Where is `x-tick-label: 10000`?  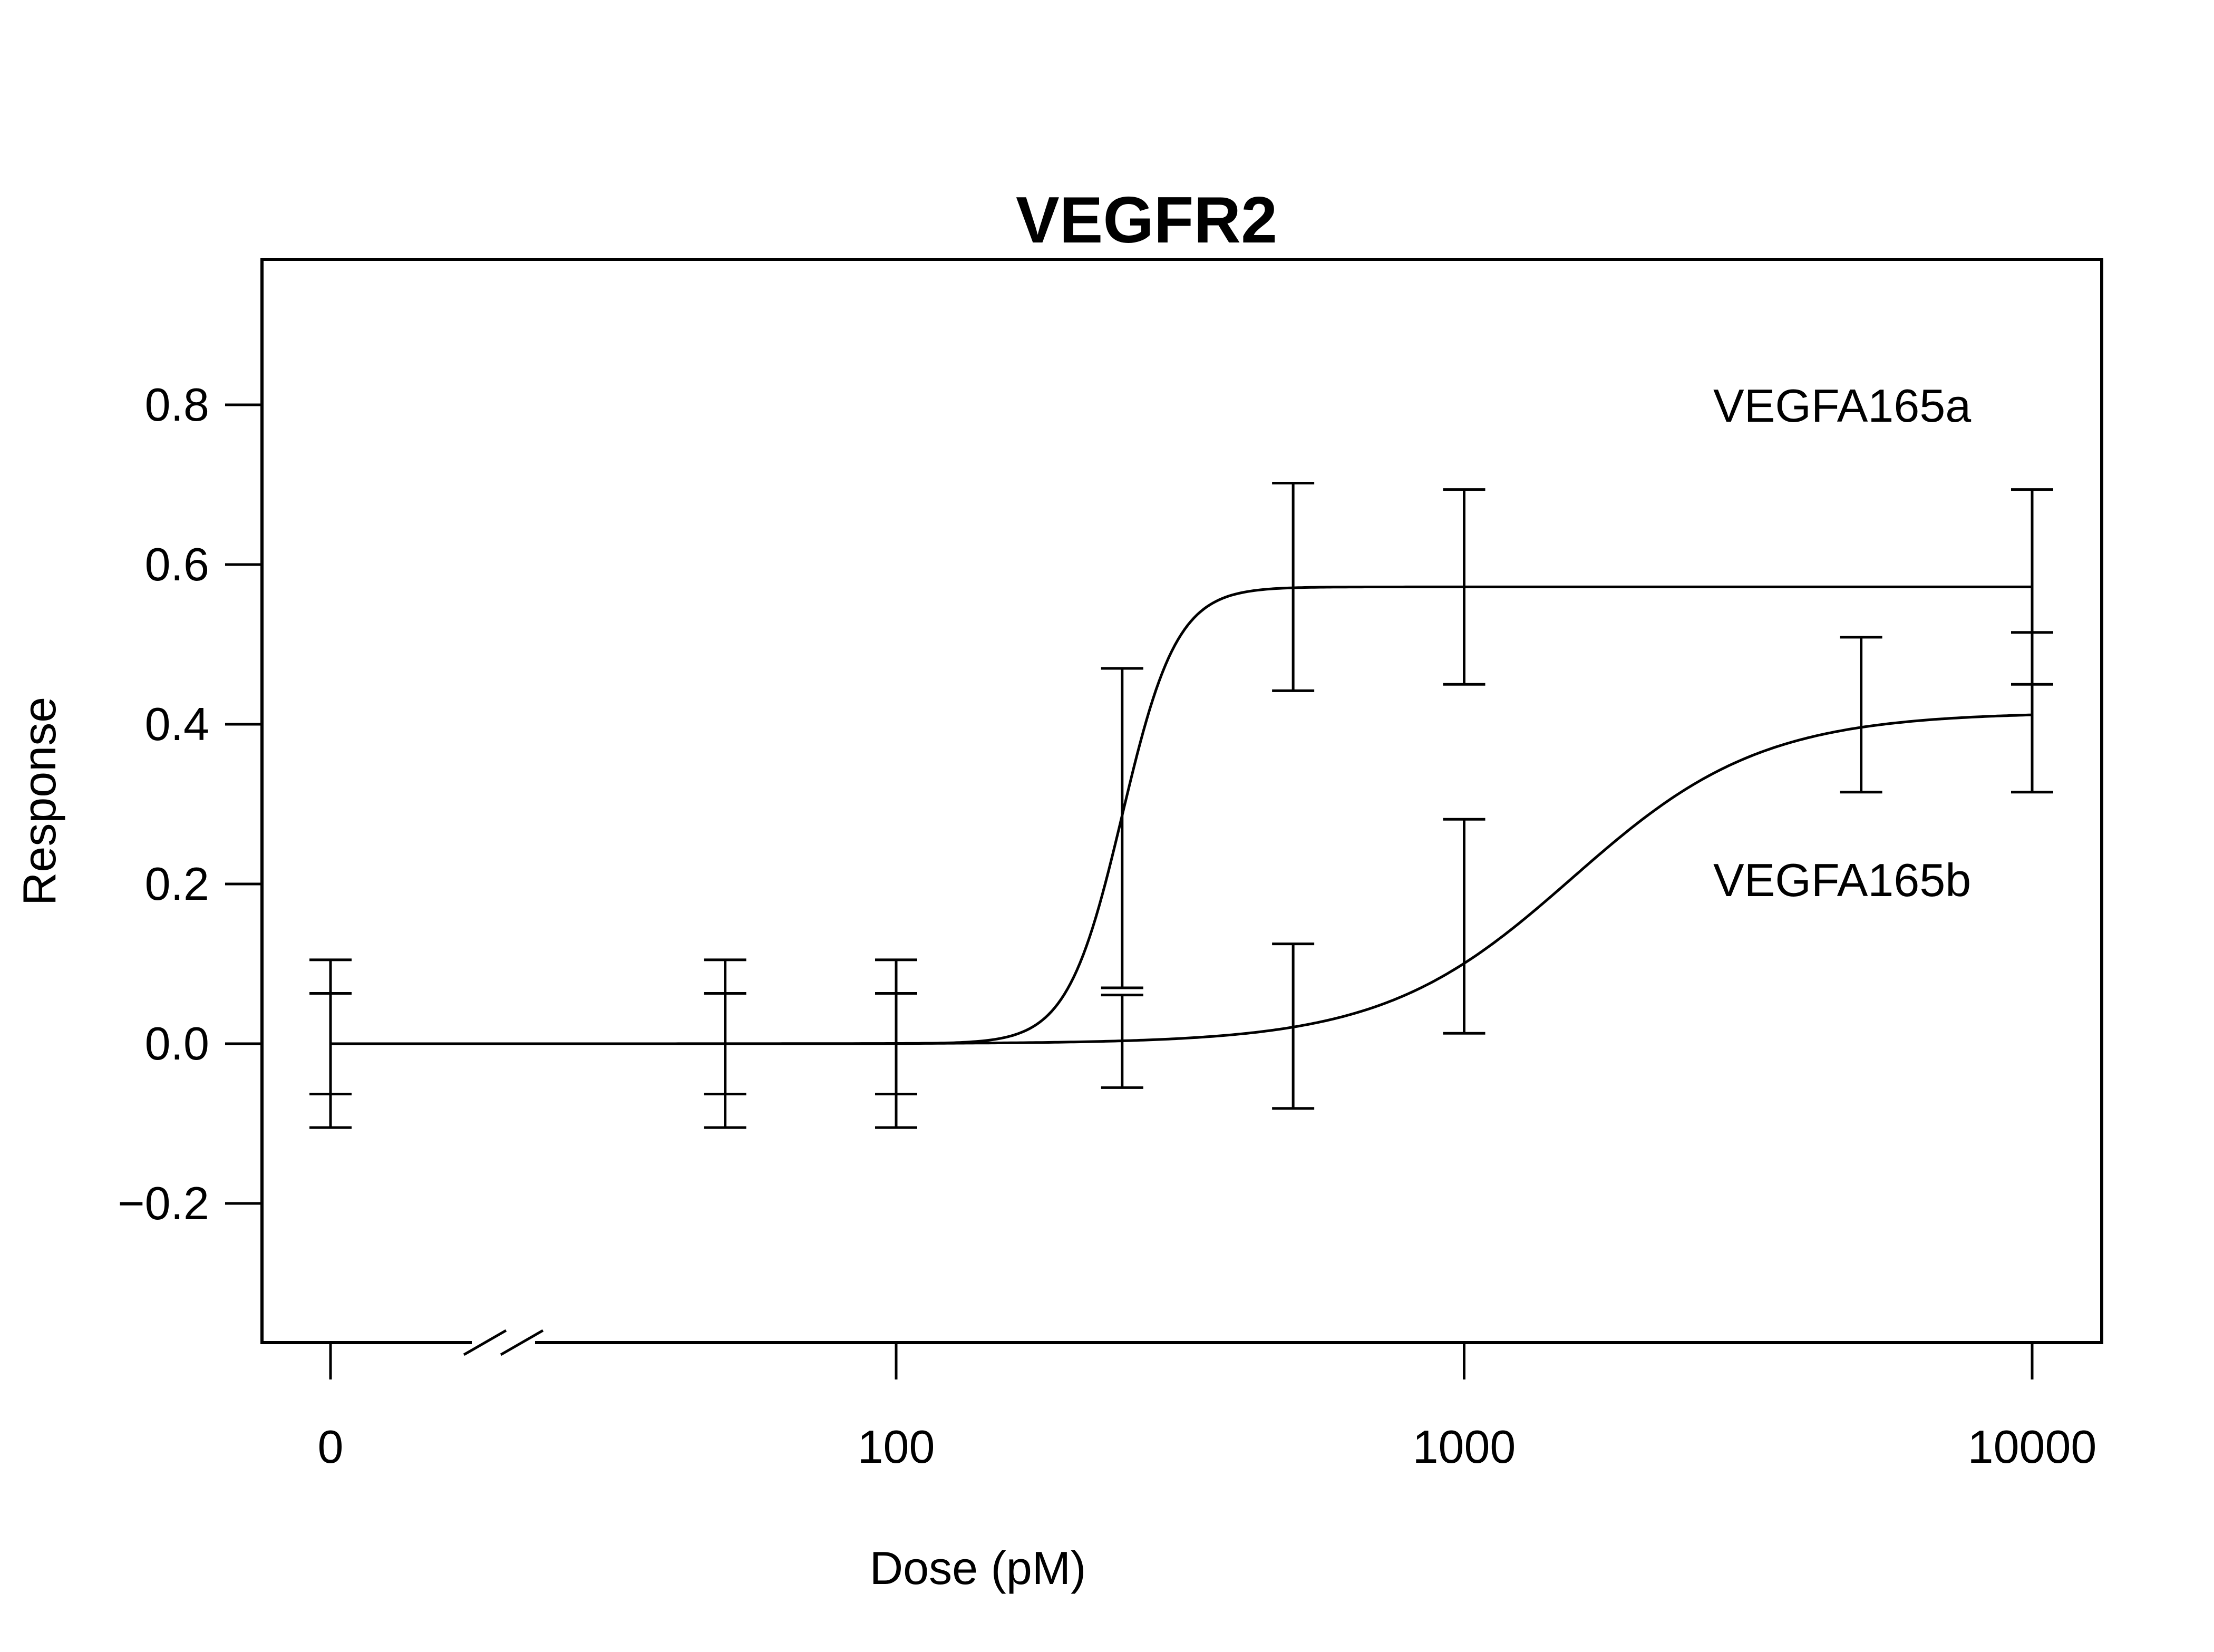 x-tick-label: 10000 is located at coordinates (2033, 1447).